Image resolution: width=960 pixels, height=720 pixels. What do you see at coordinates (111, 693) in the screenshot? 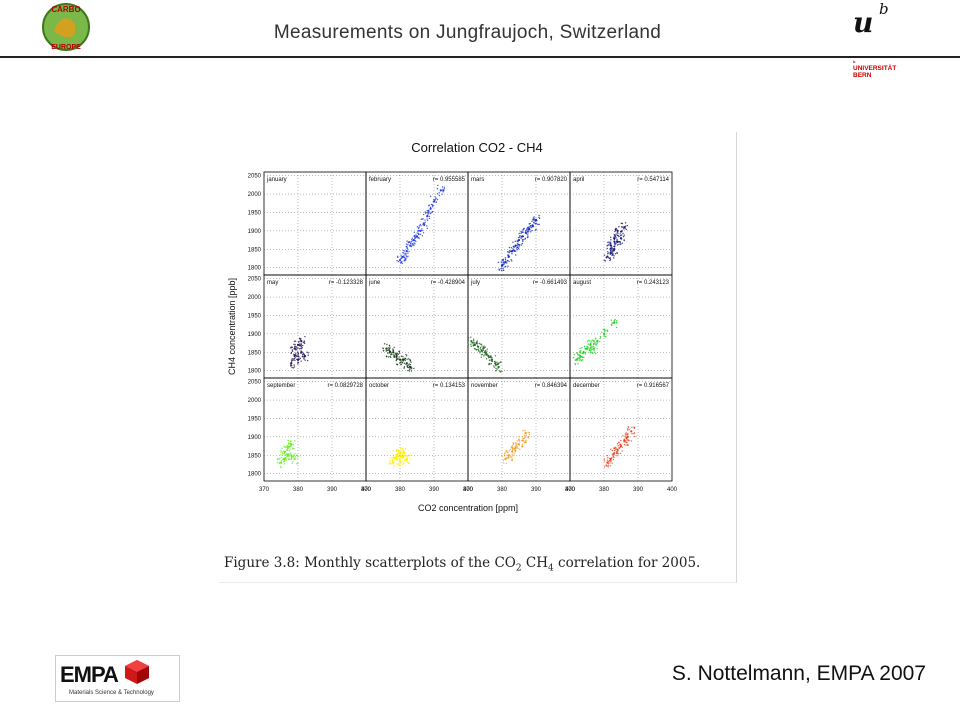
I see `empa-tagline: Materials Science & Technology` at bounding box center [111, 693].